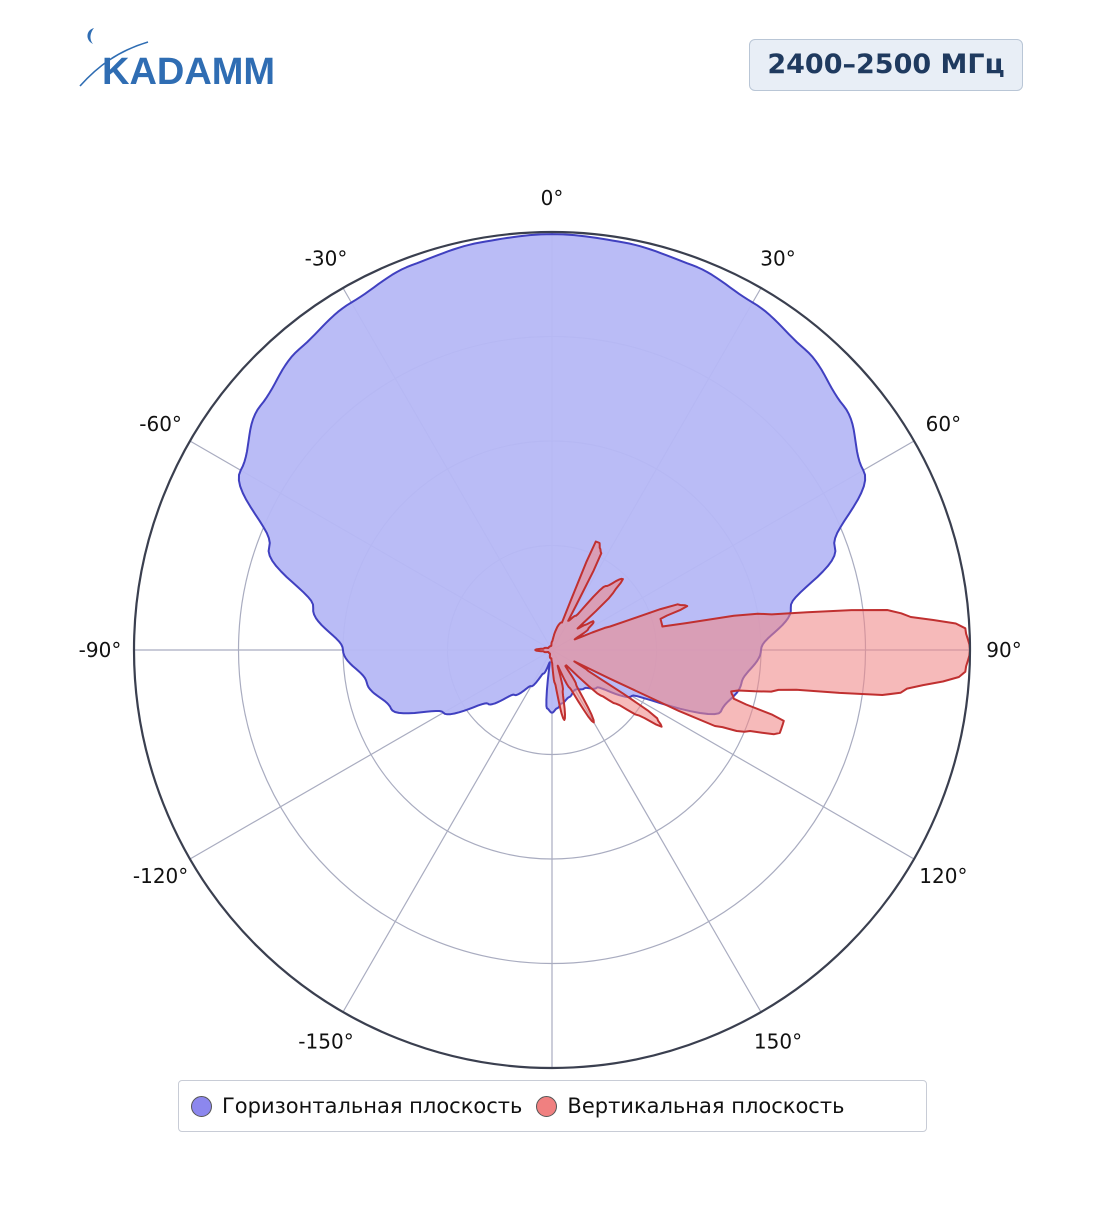 Image resolution: width=1104 pixels, height=1211 pixels. I want to click on angular-tick-label: -60°, so click(160, 424).